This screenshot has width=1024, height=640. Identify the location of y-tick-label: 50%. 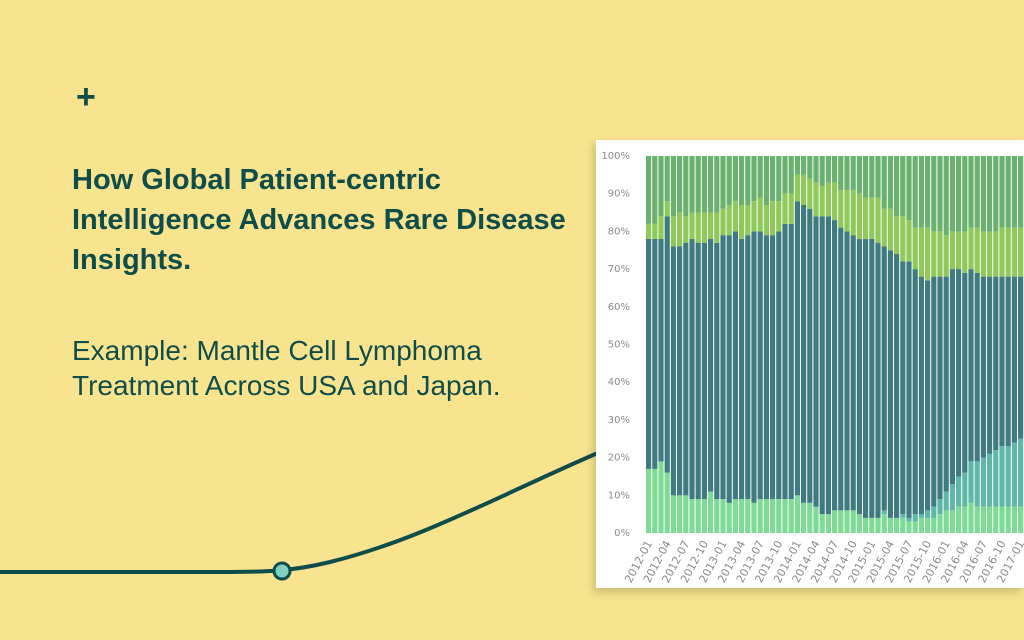
(619, 345).